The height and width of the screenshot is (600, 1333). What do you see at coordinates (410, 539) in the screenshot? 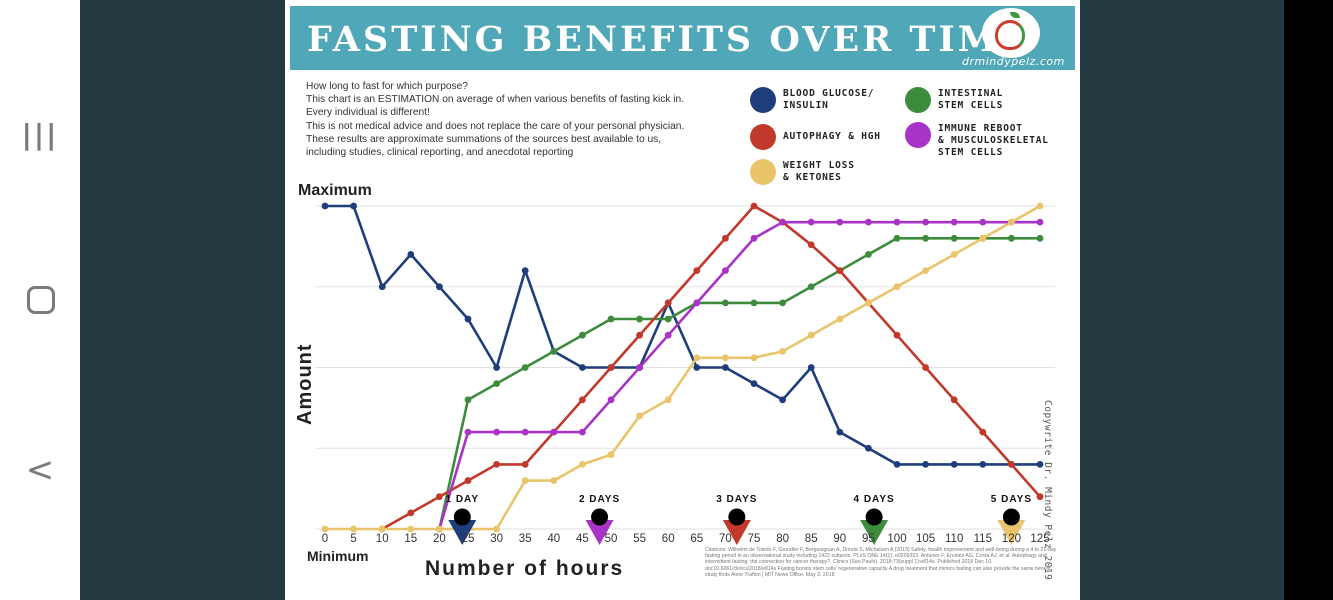
I see `x-tick-label: 15` at bounding box center [410, 539].